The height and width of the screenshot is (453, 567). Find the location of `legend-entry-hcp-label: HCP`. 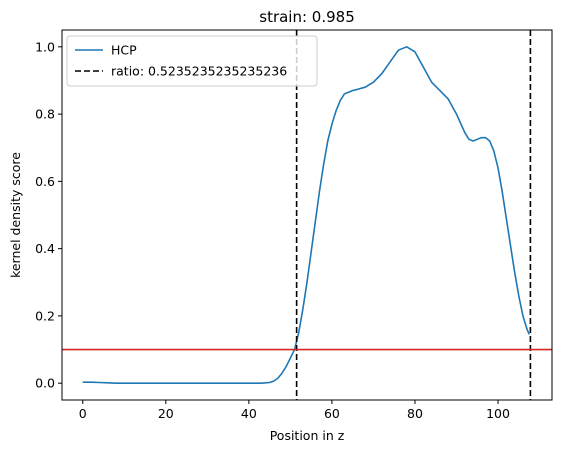

legend-entry-hcp-label: HCP is located at coordinates (124, 50).